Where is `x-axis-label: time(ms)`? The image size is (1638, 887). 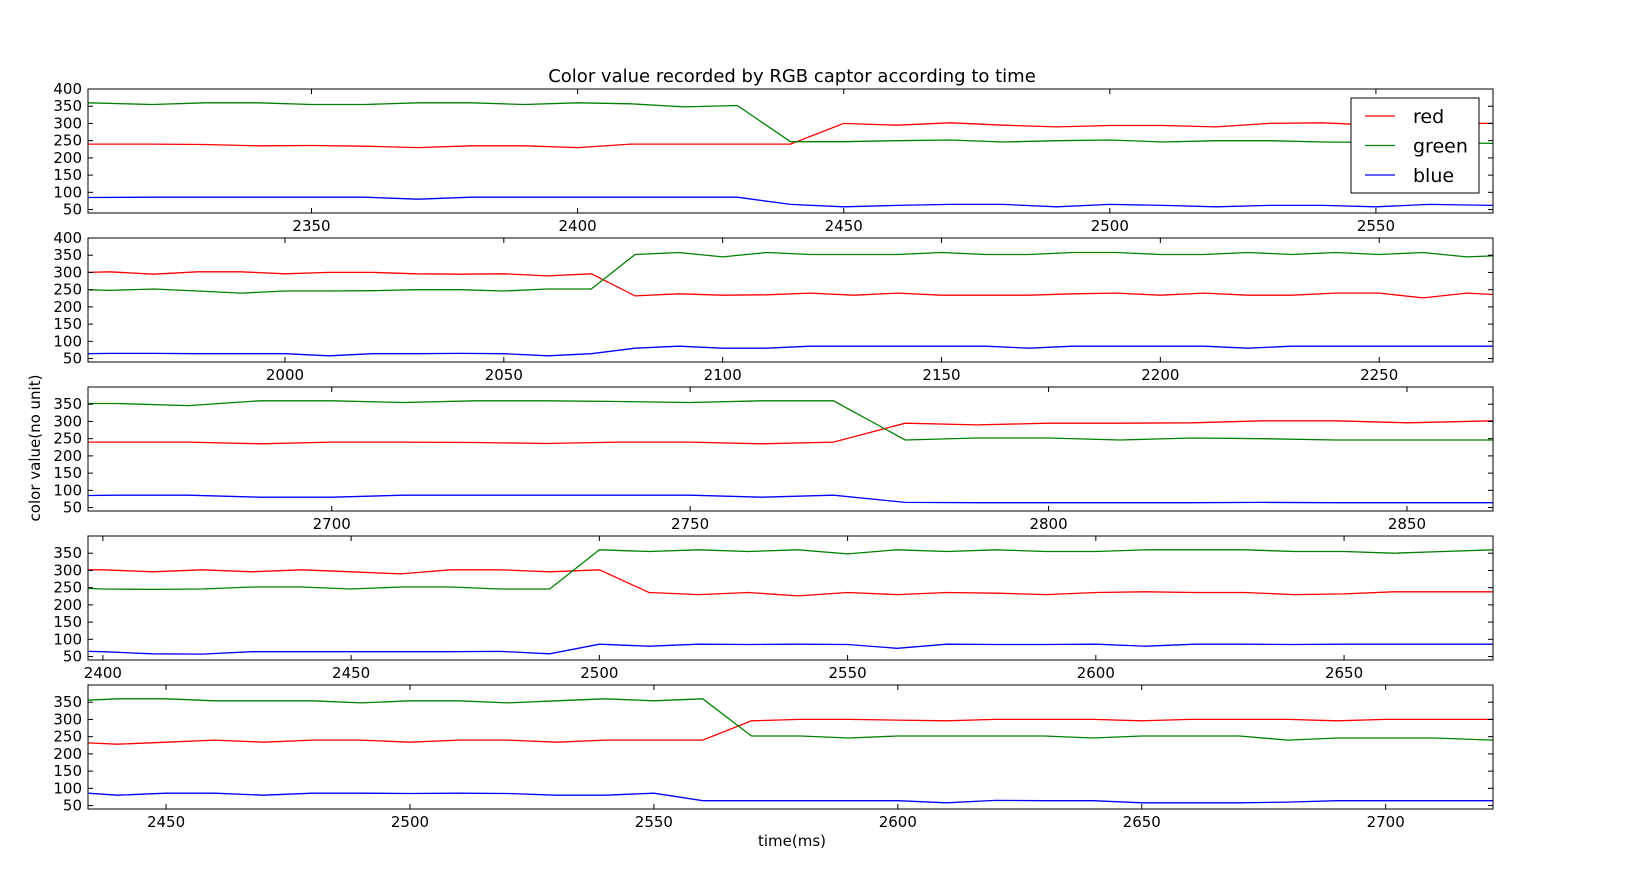
x-axis-label: time(ms) is located at coordinates (792, 841).